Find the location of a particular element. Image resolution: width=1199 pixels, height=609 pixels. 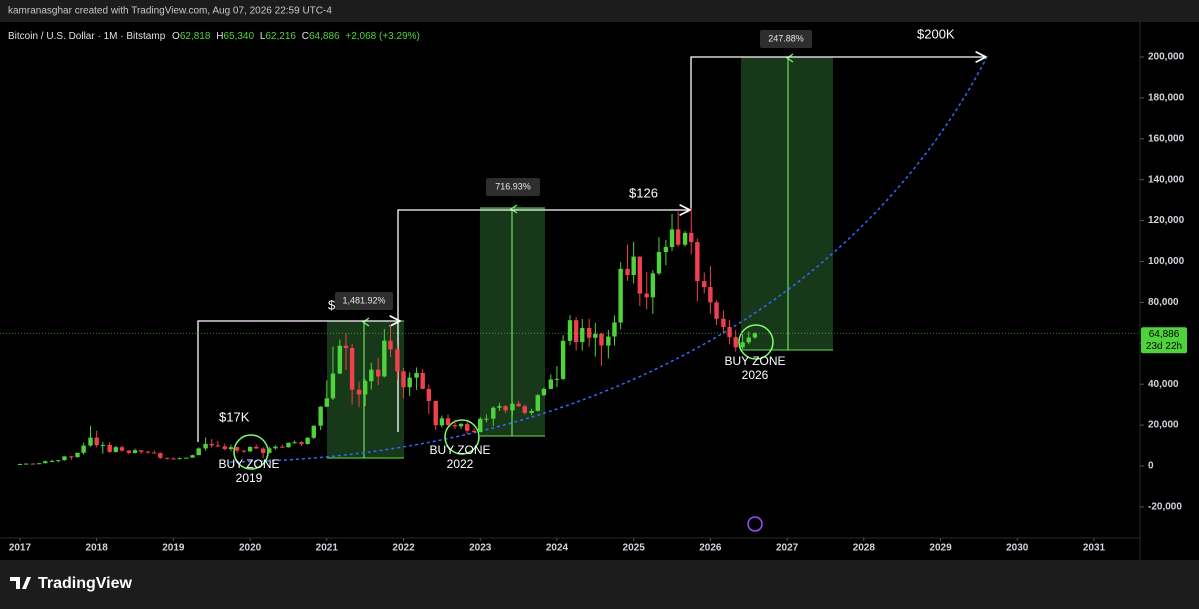

x-tick-label: 2017 is located at coordinates (20, 548).